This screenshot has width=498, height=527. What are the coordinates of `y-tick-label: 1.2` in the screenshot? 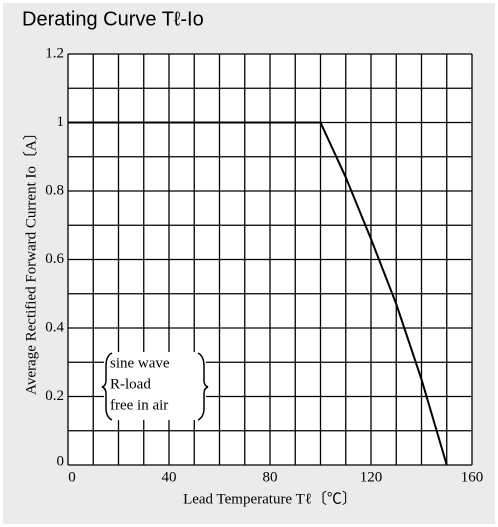 It's located at (54, 53).